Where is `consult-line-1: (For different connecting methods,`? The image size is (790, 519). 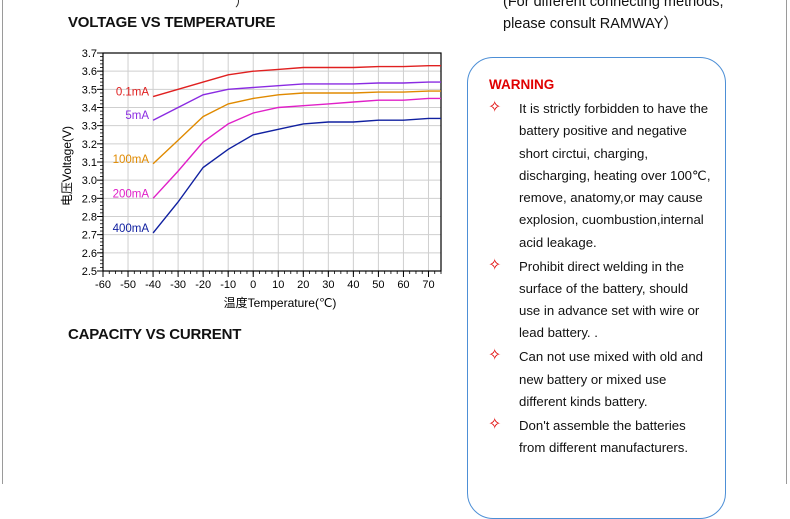 consult-line-1: (For different connecting methods, is located at coordinates (613, 5).